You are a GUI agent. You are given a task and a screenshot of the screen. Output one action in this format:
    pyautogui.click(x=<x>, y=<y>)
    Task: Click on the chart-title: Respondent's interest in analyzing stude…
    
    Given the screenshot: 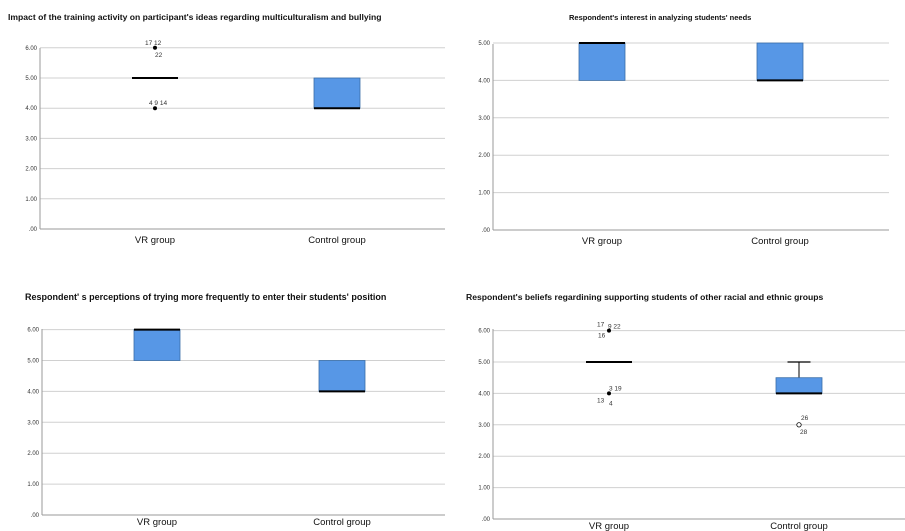 What is the action you would take?
    pyautogui.click(x=660, y=17)
    